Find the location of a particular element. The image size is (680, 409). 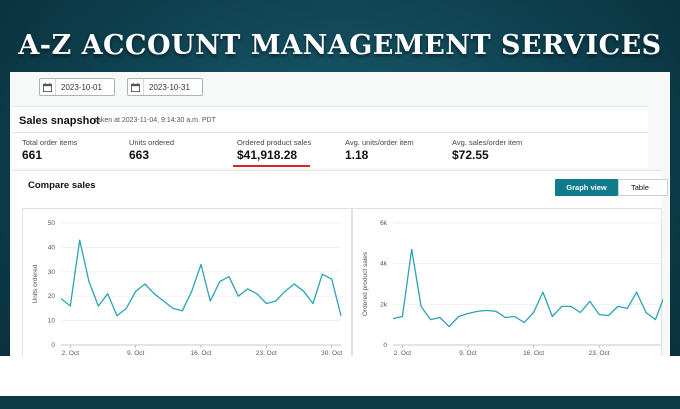

metric-avg-sales-per-order-item: Avg. sales/order item $72.55 is located at coordinates (487, 150).